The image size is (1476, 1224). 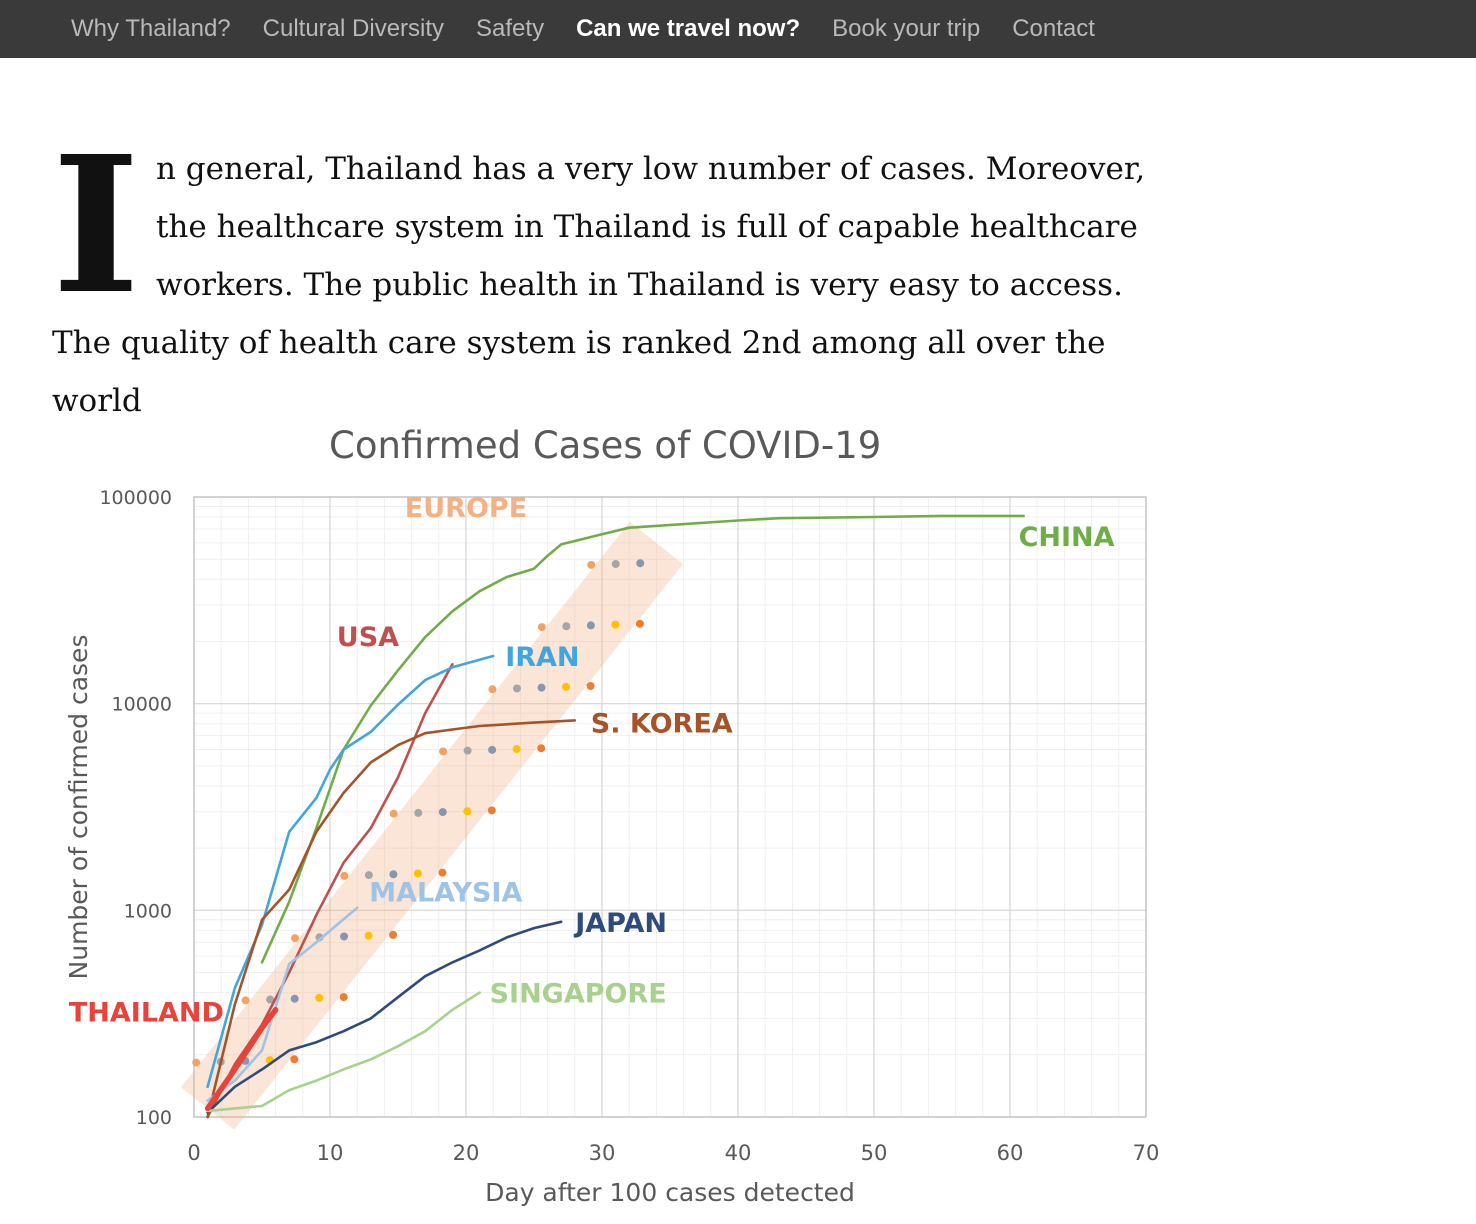 What do you see at coordinates (1010, 1153) in the screenshot?
I see `x-tick-label: 60` at bounding box center [1010, 1153].